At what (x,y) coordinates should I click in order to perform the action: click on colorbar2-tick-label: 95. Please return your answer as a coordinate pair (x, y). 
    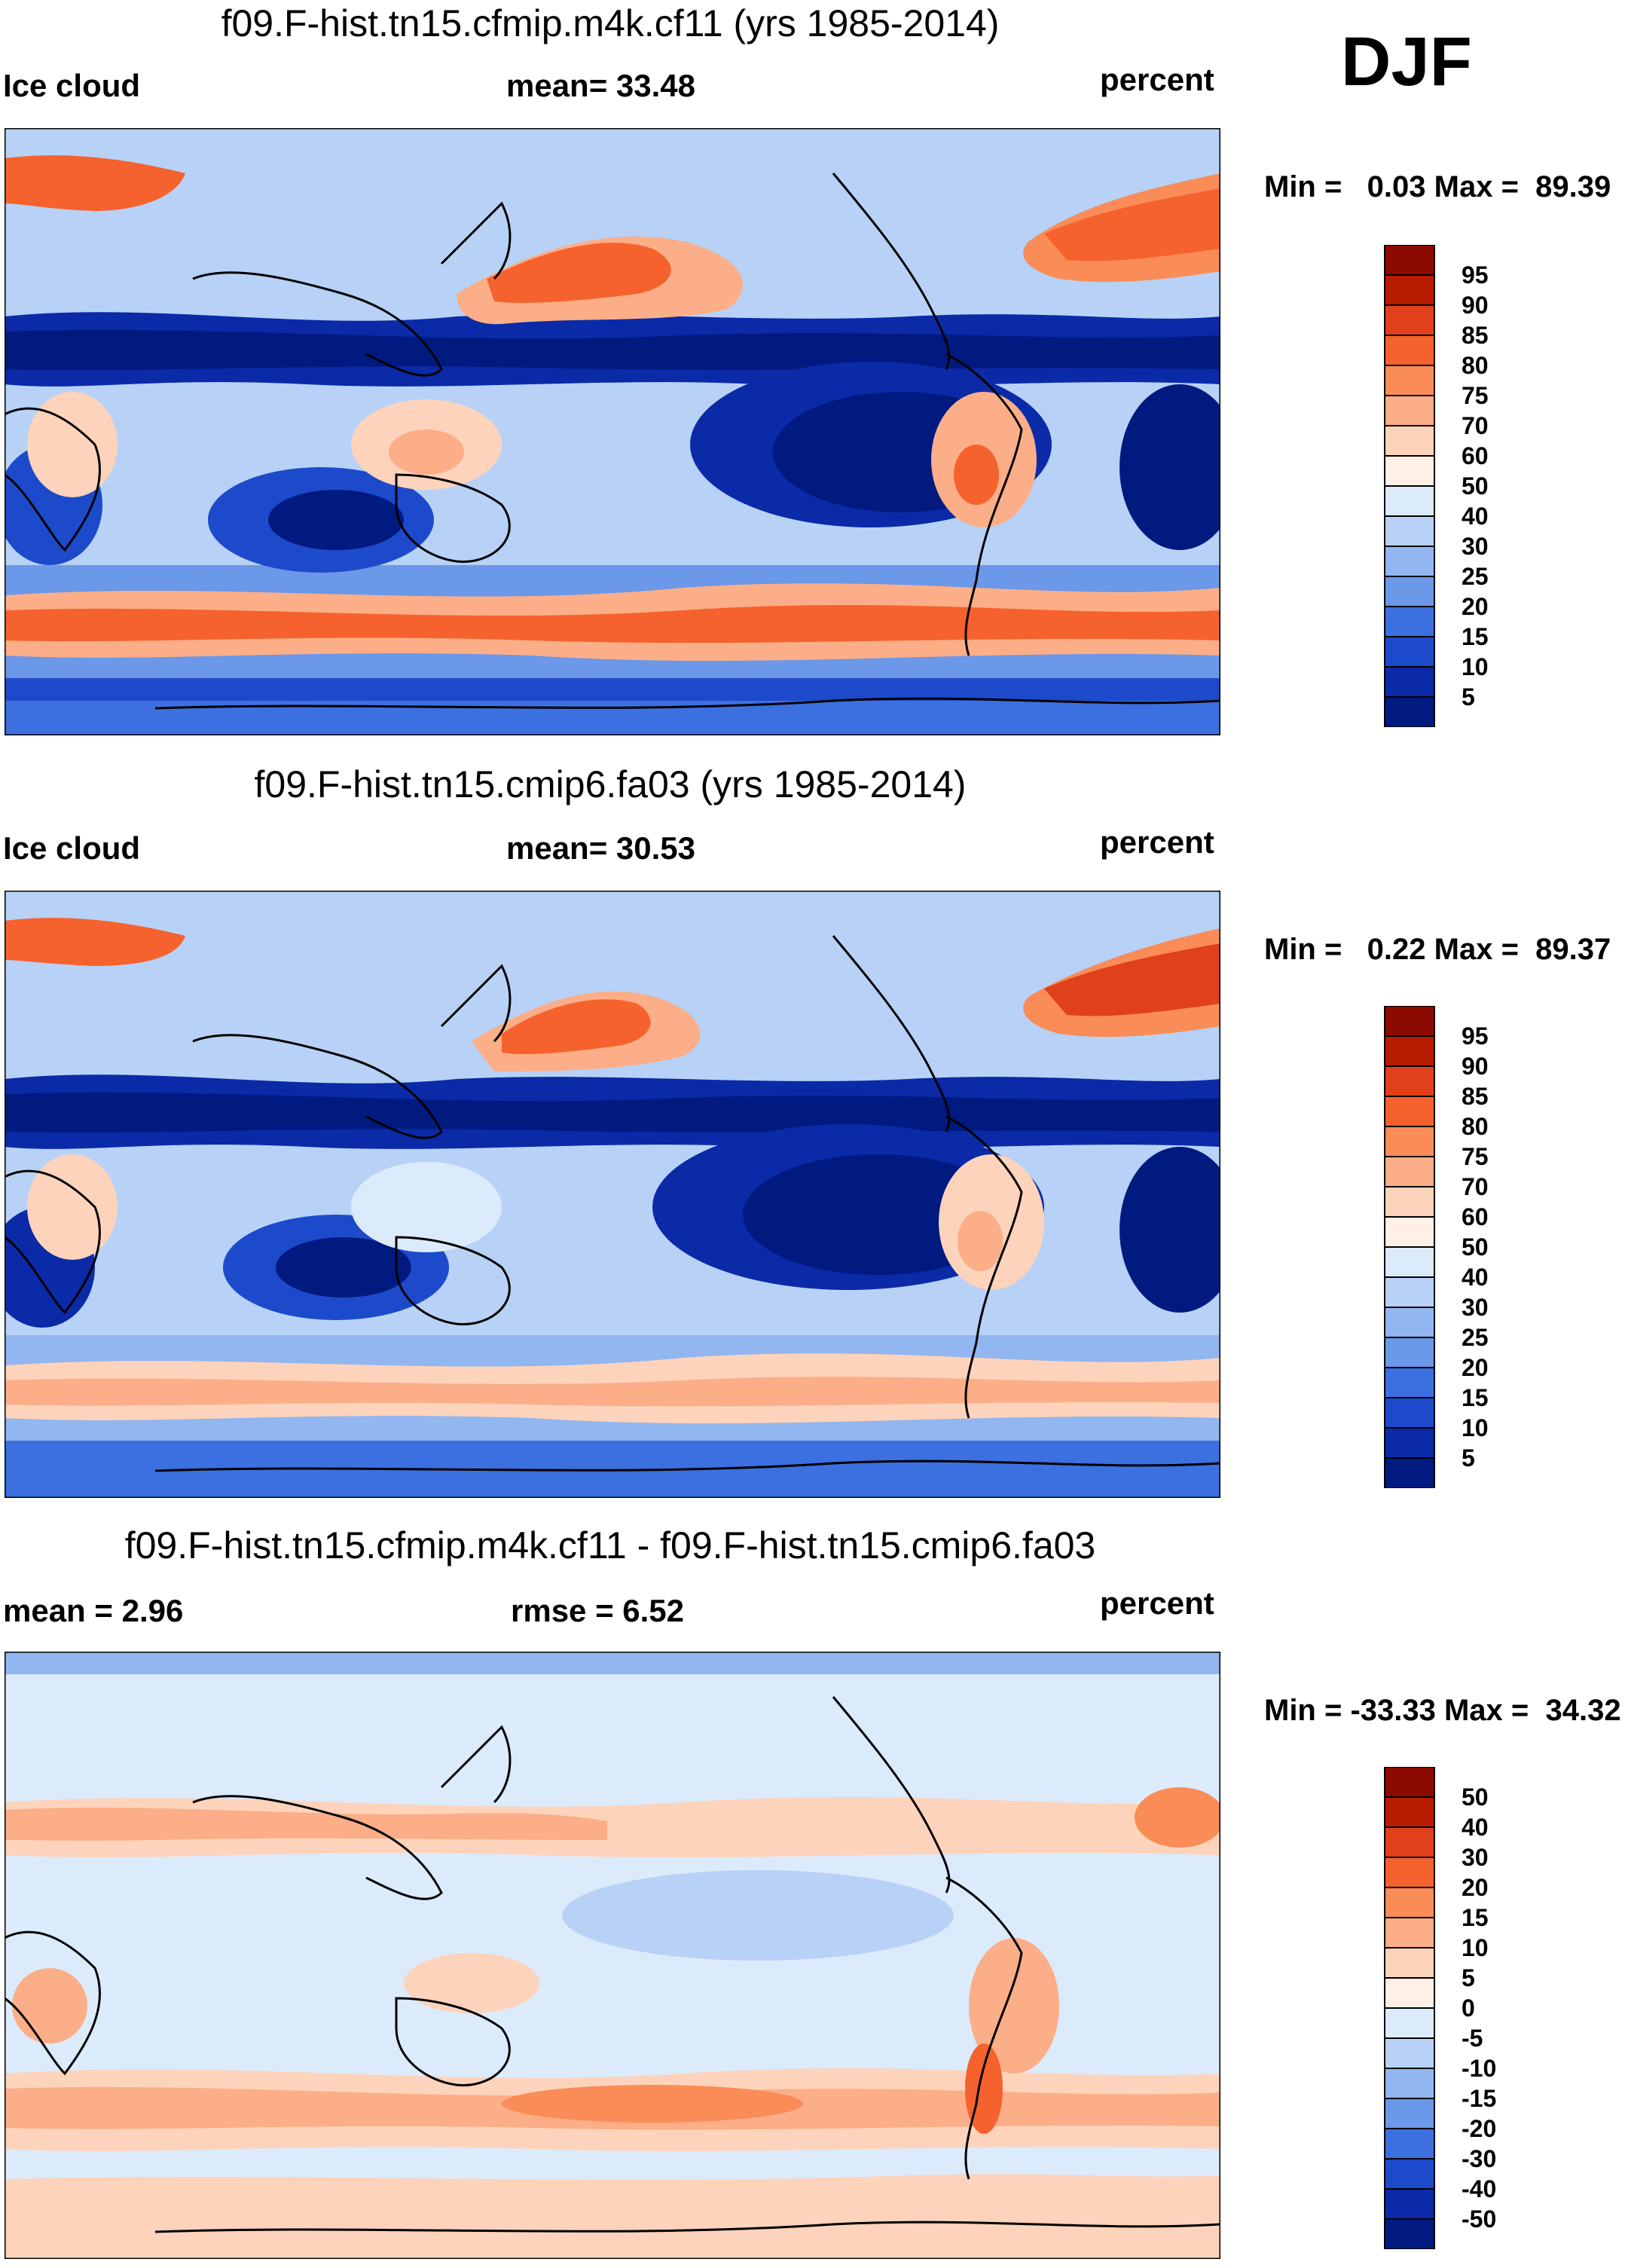
    Looking at the image, I should click on (1475, 1036).